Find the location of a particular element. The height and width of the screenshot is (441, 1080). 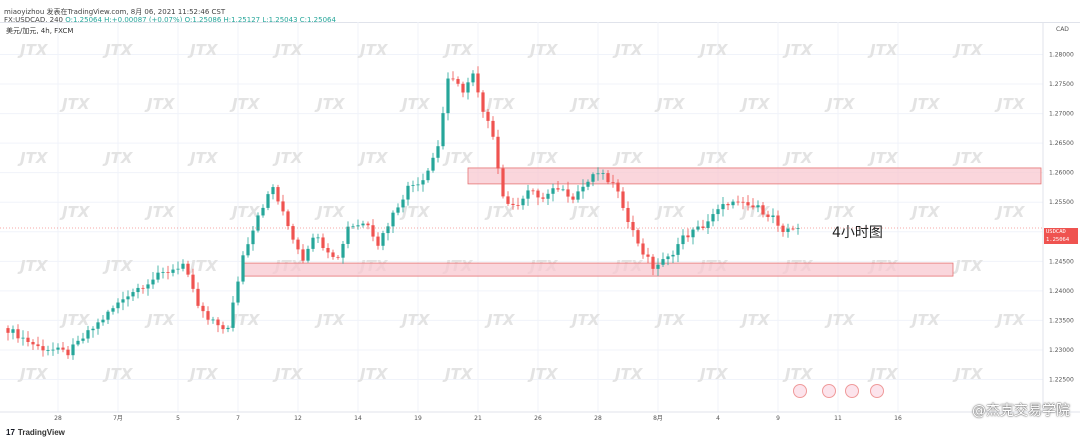

time-tick-label: 19 is located at coordinates (418, 418).